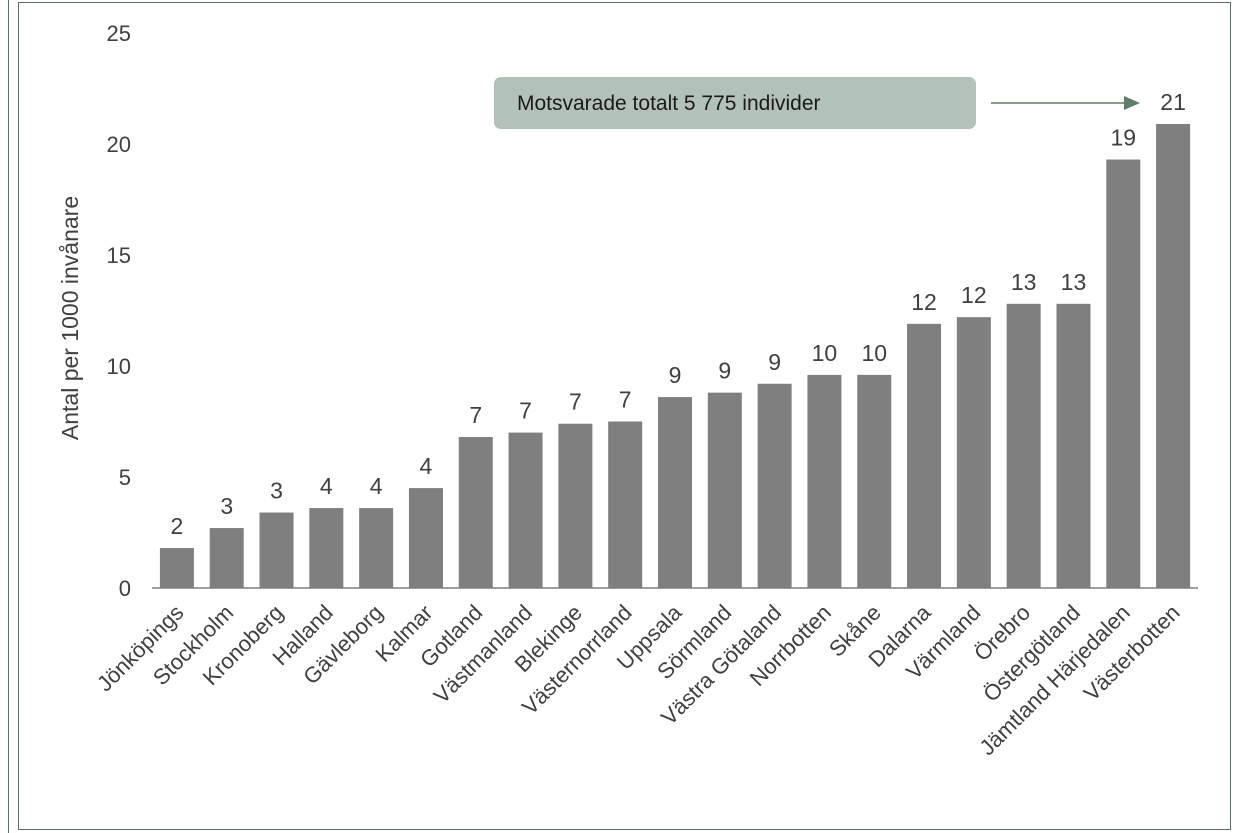 The height and width of the screenshot is (833, 1235). I want to click on bar-value-label: 19, so click(1123, 138).